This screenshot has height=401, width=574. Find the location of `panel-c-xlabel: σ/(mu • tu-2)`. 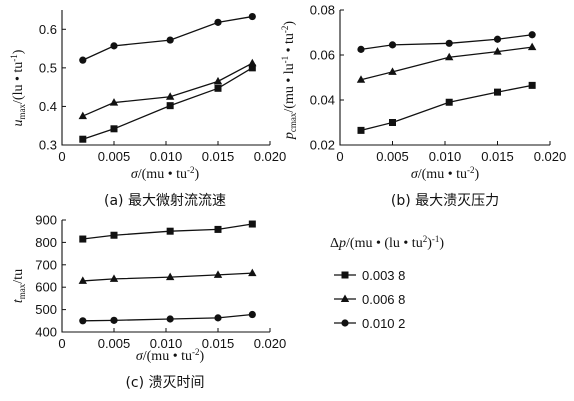

panel-c-xlabel: σ/(mu • tu-2) is located at coordinates (170, 355).